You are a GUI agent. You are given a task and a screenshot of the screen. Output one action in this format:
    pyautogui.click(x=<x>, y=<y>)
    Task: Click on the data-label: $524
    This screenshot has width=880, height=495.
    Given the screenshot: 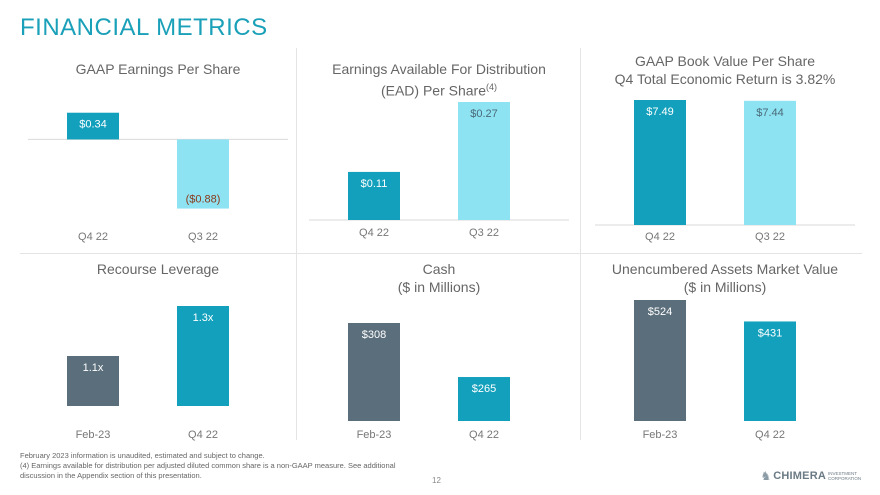 What is the action you would take?
    pyautogui.click(x=660, y=312)
    